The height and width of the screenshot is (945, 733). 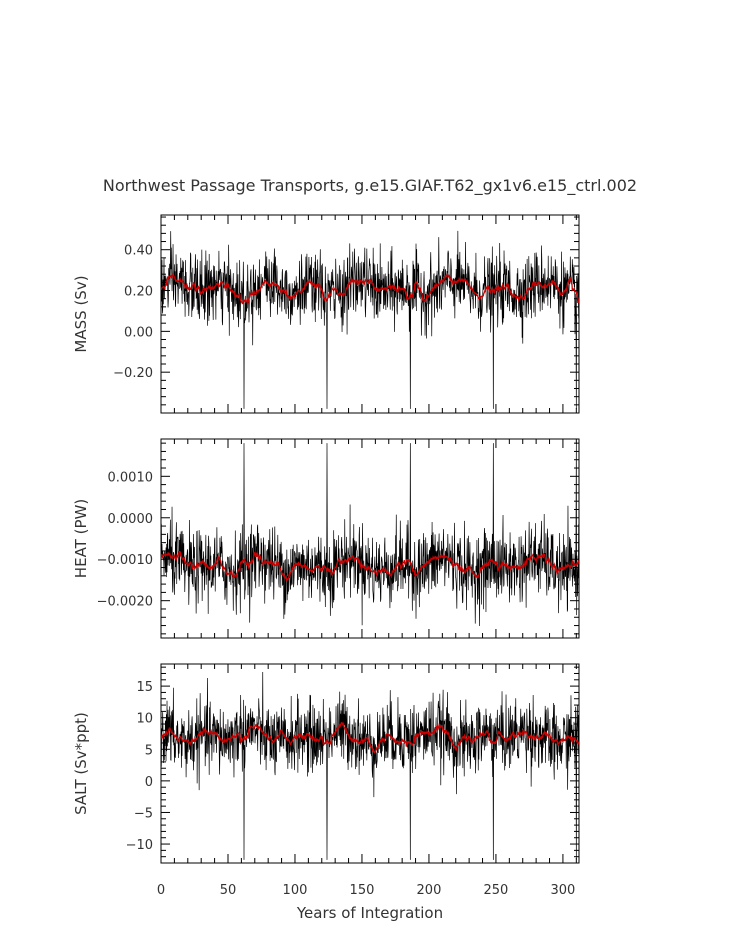 I want to click on x-tick-label: 200, so click(x=429, y=890).